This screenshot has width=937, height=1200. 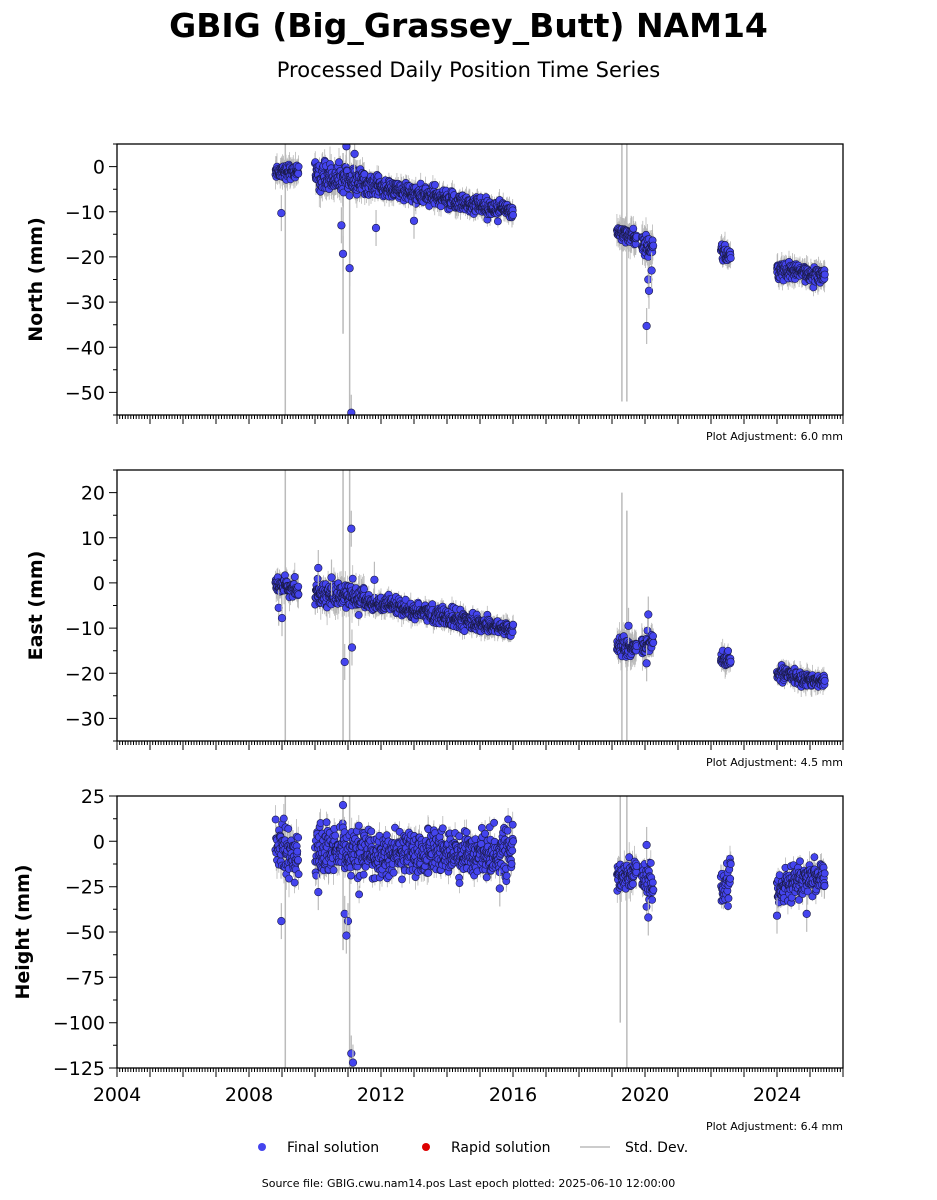 What do you see at coordinates (117, 1095) in the screenshot?
I see `x-tick-label: 2004` at bounding box center [117, 1095].